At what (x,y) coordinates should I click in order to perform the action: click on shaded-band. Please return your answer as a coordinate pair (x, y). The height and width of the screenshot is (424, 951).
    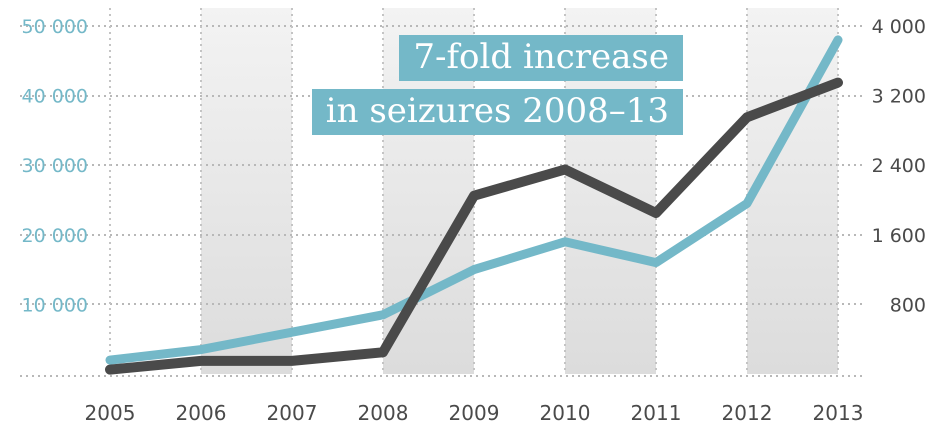
    Looking at the image, I should click on (246, 191).